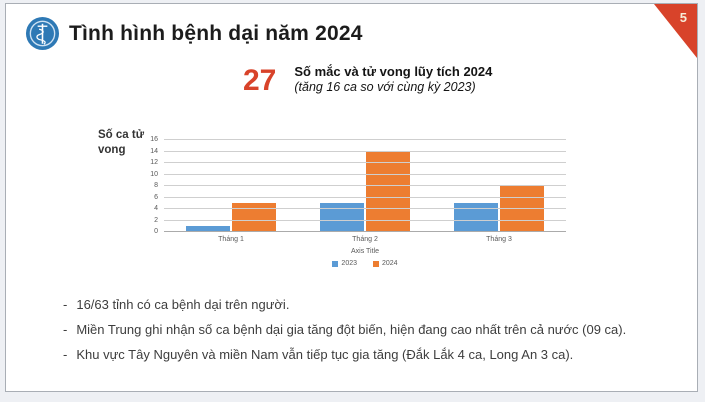 The height and width of the screenshot is (402, 705). I want to click on y-tick-label: 10, so click(154, 174).